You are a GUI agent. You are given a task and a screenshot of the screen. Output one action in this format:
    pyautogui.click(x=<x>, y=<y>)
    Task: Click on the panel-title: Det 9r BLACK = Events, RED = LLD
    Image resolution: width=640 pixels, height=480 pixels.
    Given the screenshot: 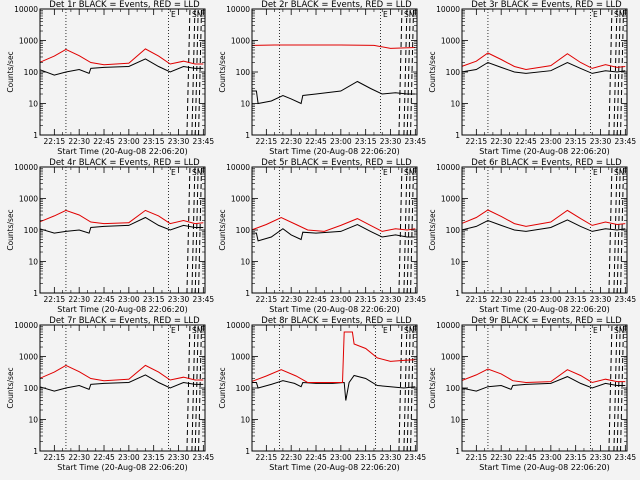 What is the action you would take?
    pyautogui.click(x=546, y=321)
    